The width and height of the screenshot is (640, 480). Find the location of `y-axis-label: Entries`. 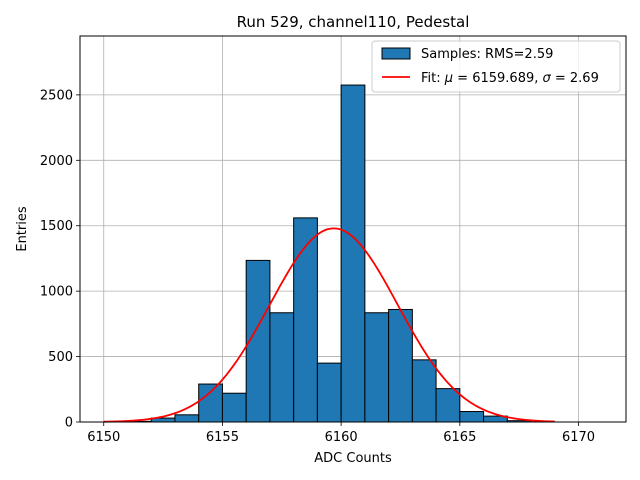

y-axis-label: Entries is located at coordinates (22, 229).